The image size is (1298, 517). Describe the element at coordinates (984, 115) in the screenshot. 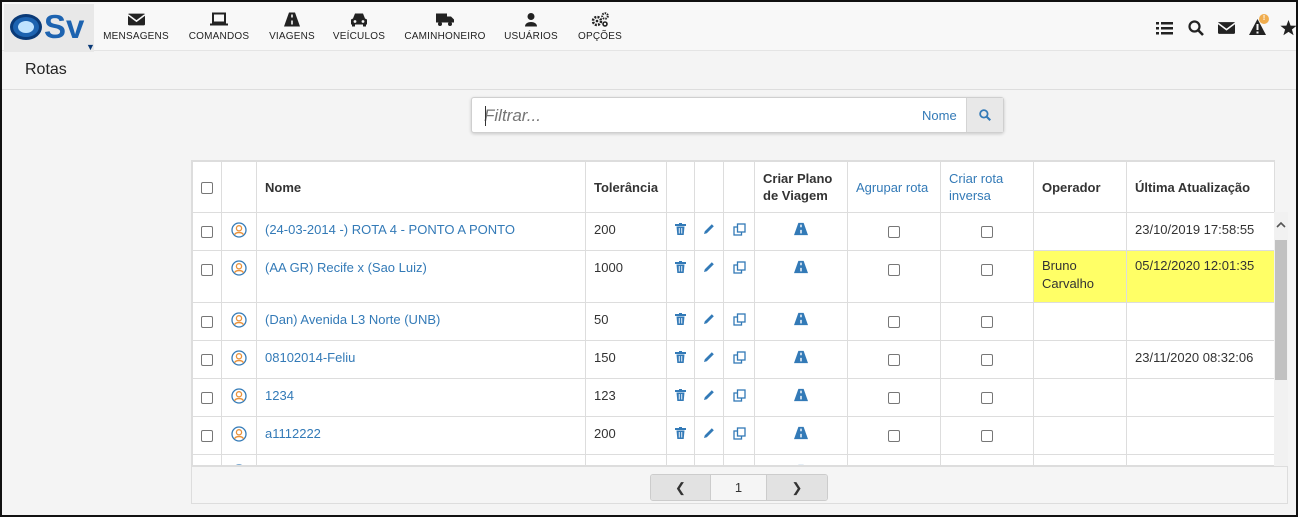

I see `filter-search-button` at that location.